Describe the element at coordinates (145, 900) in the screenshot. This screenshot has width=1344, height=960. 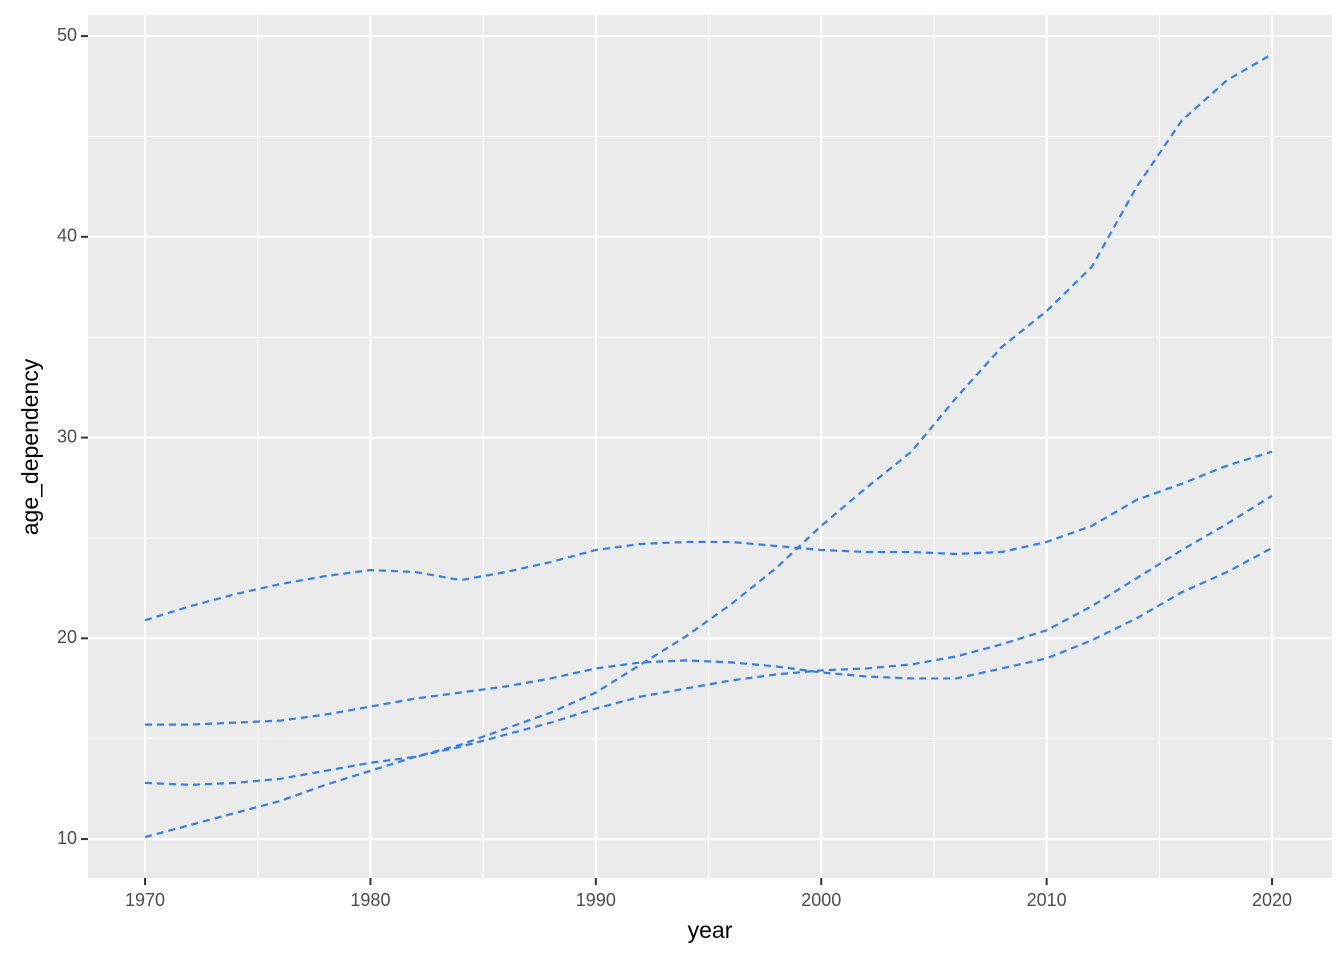
I see `x-tick-label: 1970` at that location.